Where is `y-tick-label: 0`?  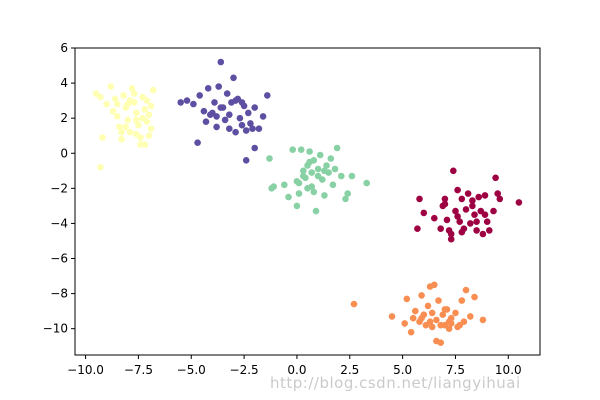
y-tick-label: 0 is located at coordinates (64, 153).